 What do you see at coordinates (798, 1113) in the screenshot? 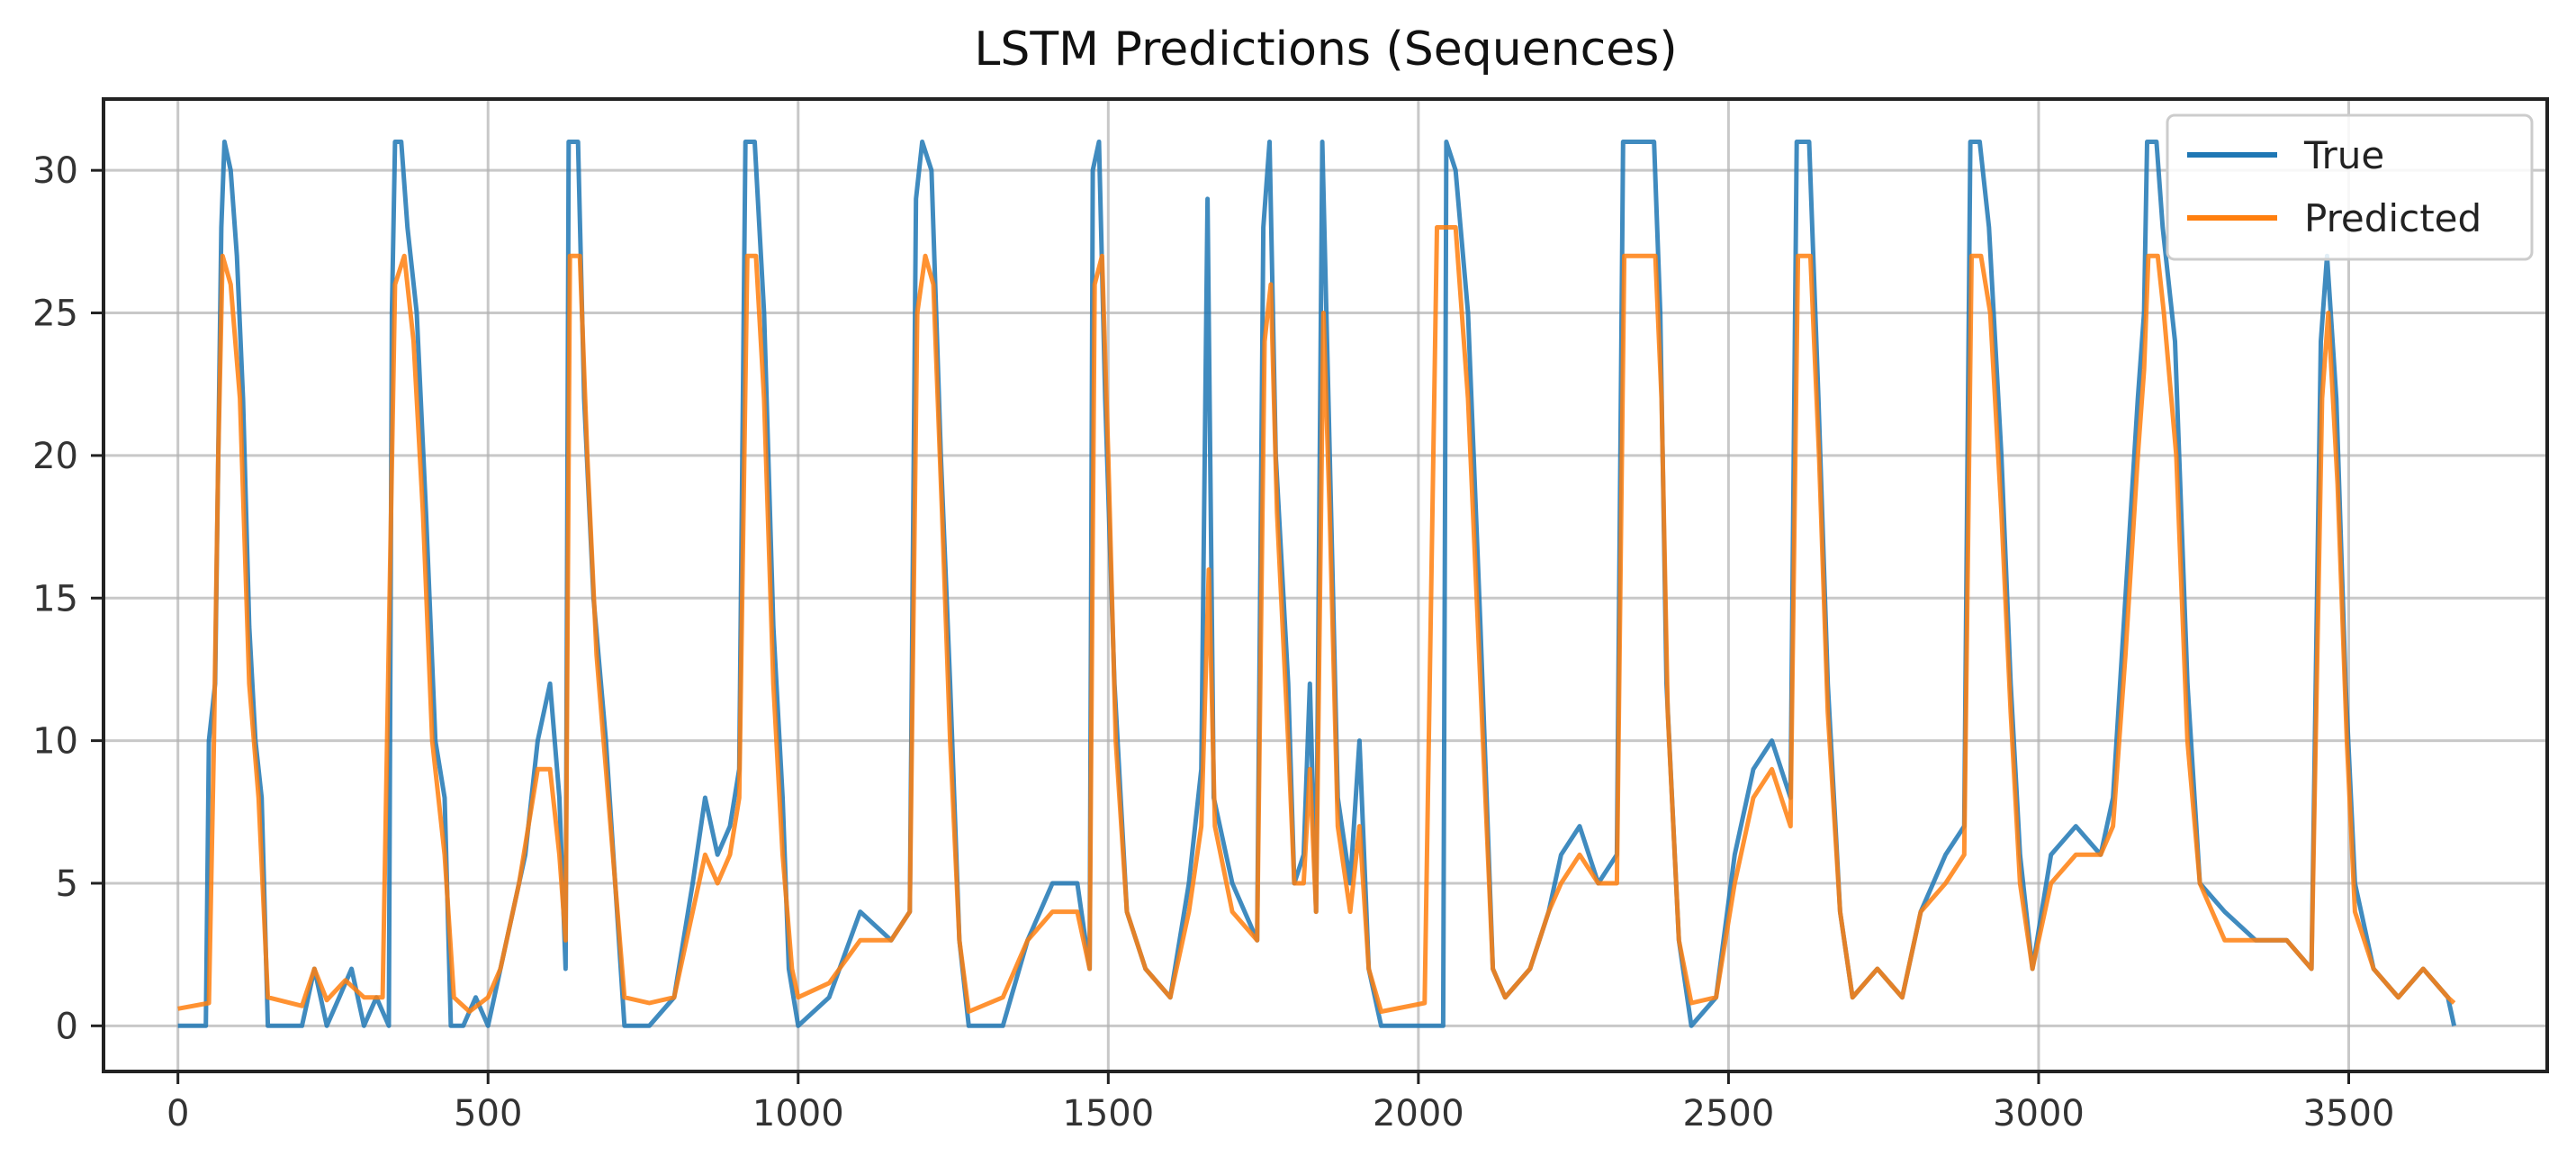
I see `x-tick-label: 1000` at bounding box center [798, 1113].